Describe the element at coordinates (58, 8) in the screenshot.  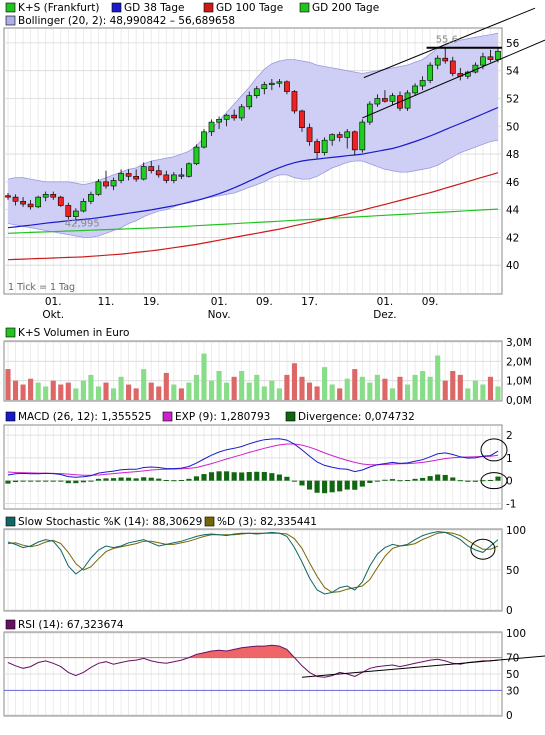
I see `legend-label-ks: K+S (Frankfurt)` at that location.